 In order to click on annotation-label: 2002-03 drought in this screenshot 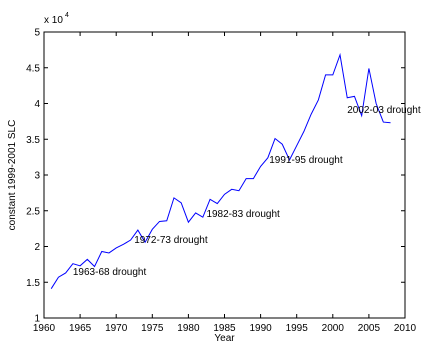, I will do `click(384, 110)`.